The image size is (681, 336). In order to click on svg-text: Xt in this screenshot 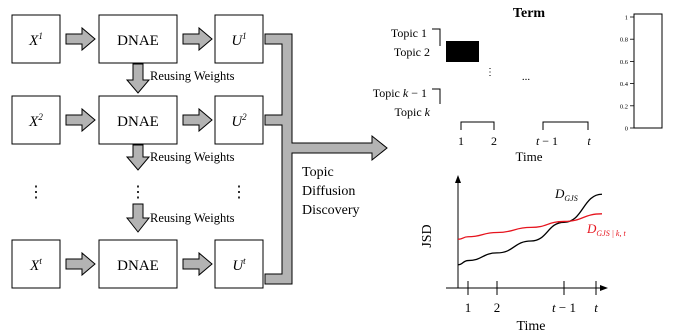, I will do `click(35, 265)`.